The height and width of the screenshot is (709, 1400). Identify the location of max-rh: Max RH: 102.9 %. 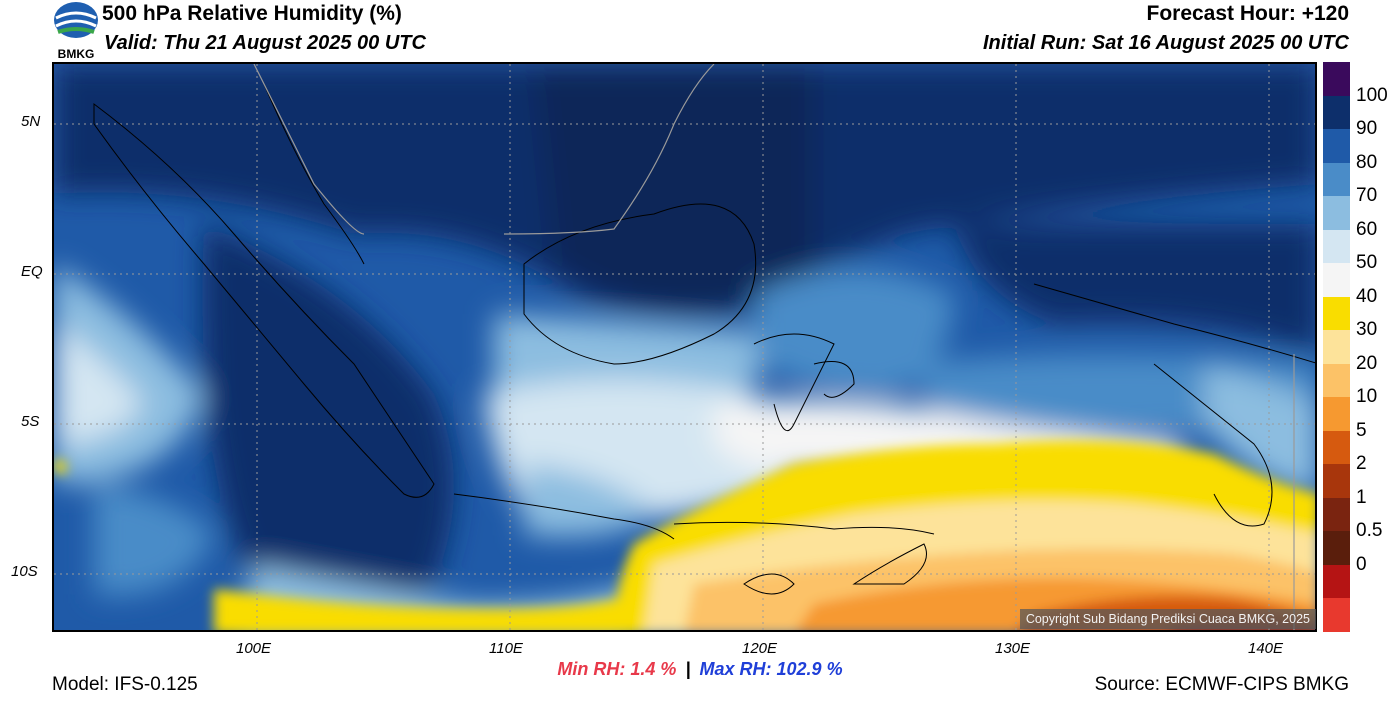
(771, 669).